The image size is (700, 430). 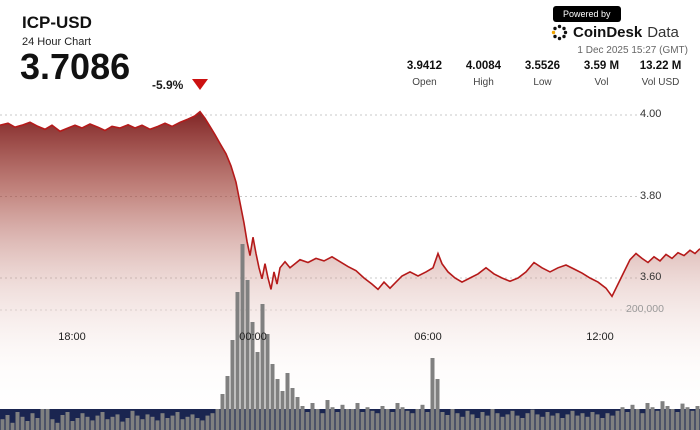 I want to click on stat-low-value: 3.5526, so click(x=542, y=66).